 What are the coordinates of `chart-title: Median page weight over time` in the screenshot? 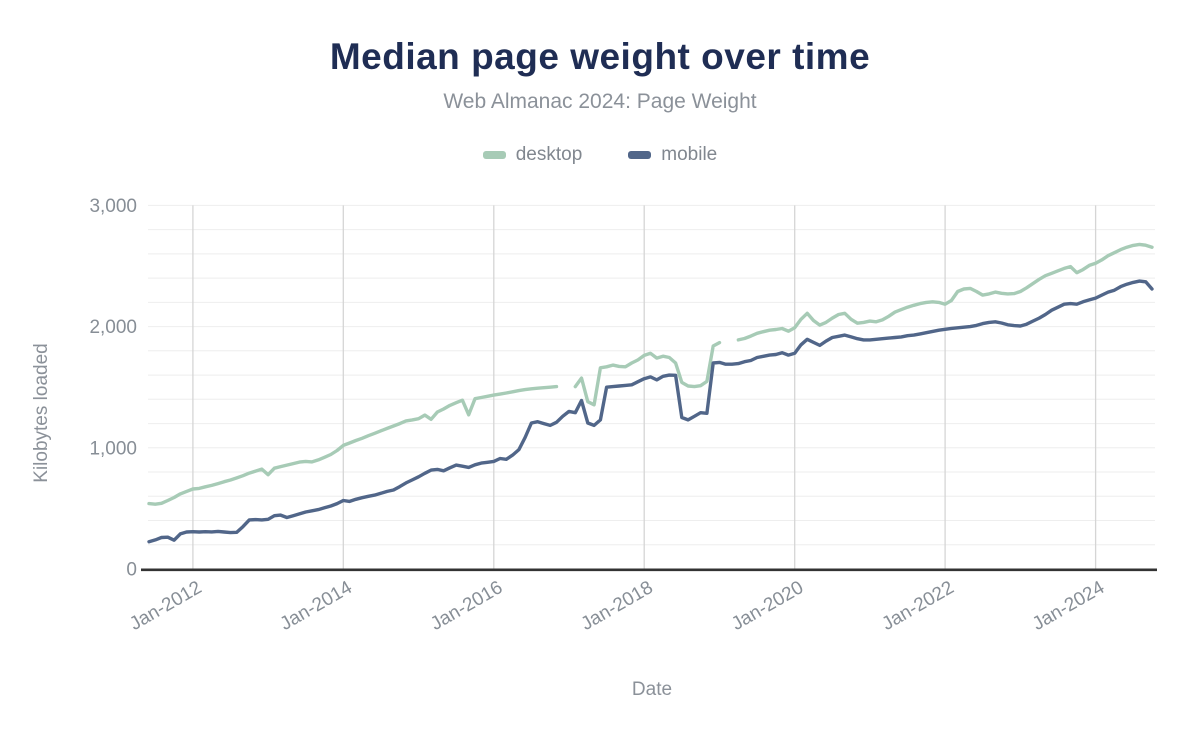 It's located at (600, 56).